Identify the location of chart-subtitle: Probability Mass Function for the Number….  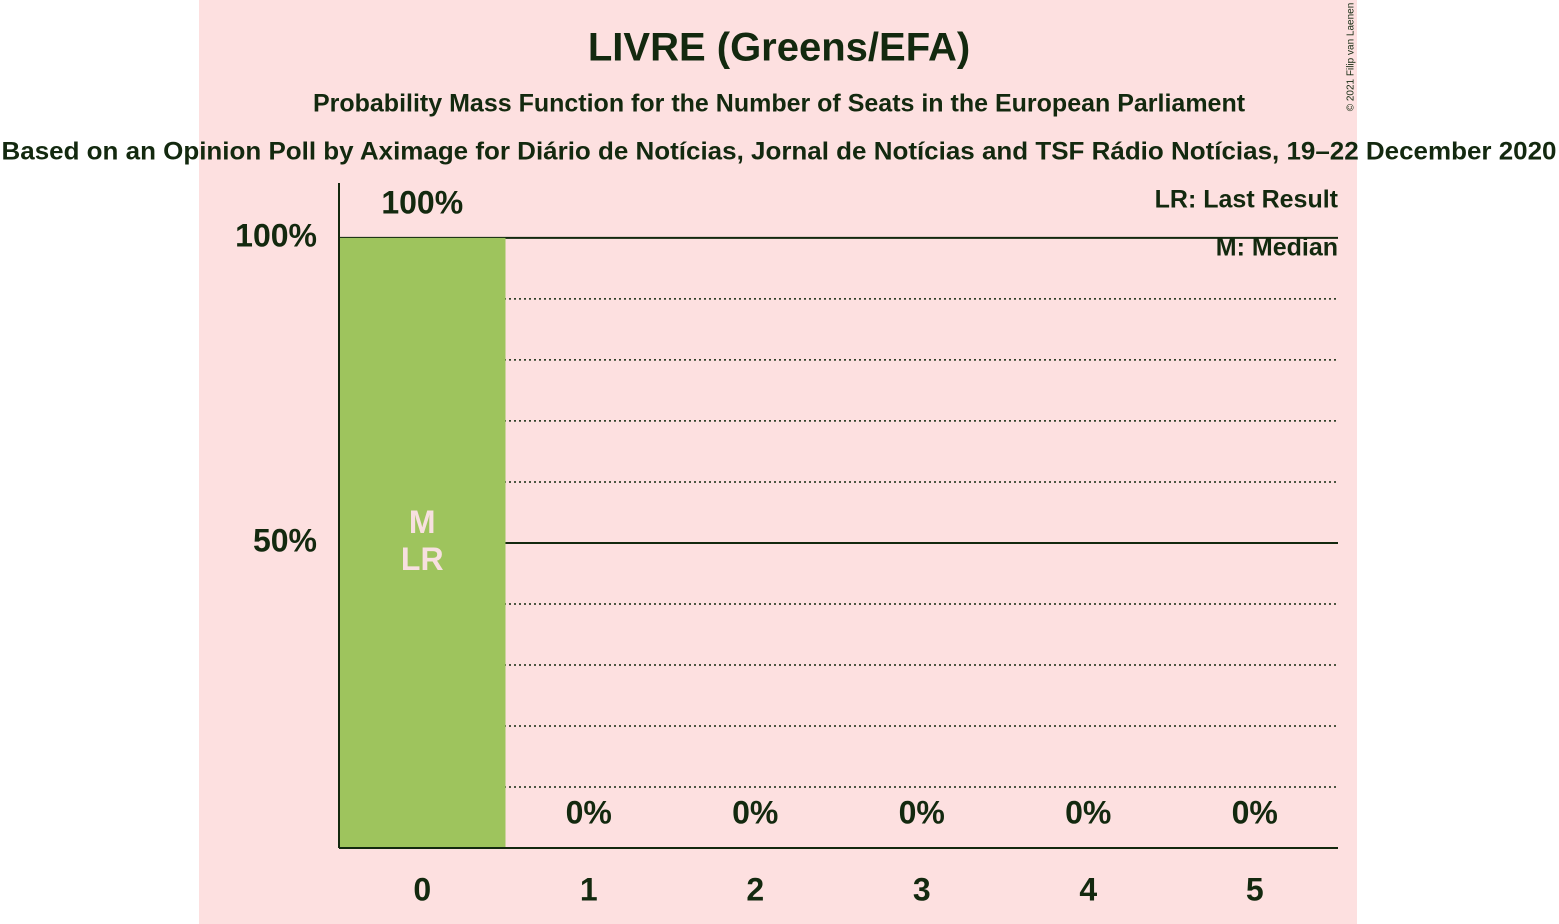
(779, 104).